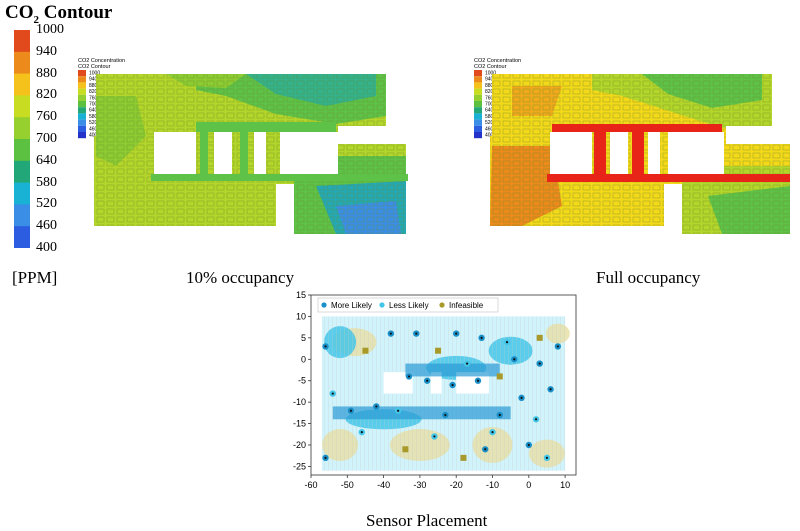  I want to click on y-tick-label: 10, so click(301, 316).